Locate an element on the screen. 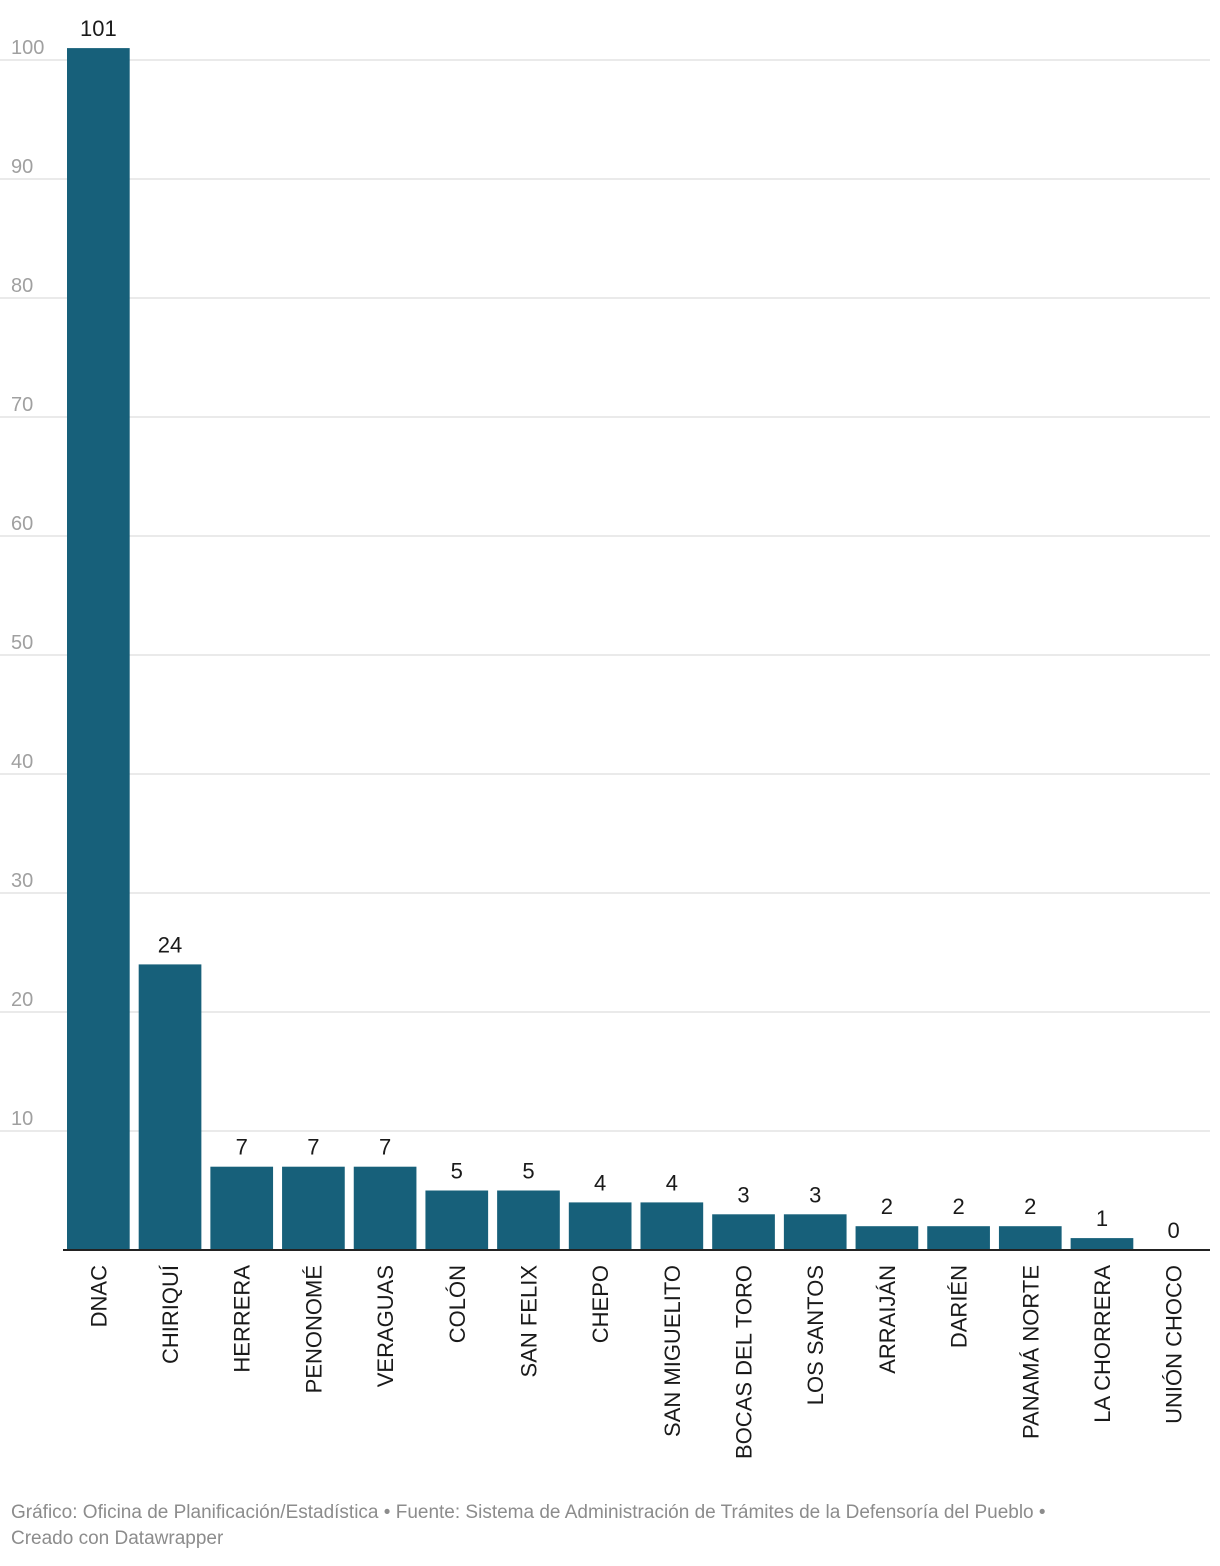  value-label-penonomé: 7 is located at coordinates (313, 1147).